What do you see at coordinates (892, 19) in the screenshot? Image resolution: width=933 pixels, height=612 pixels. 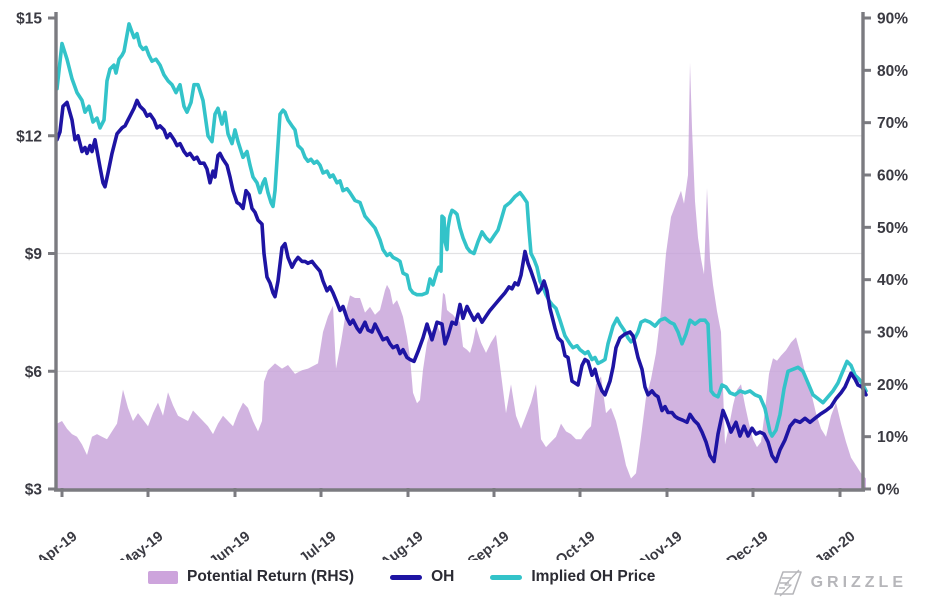 I see `right-axis-tick-label: 90%` at bounding box center [892, 19].